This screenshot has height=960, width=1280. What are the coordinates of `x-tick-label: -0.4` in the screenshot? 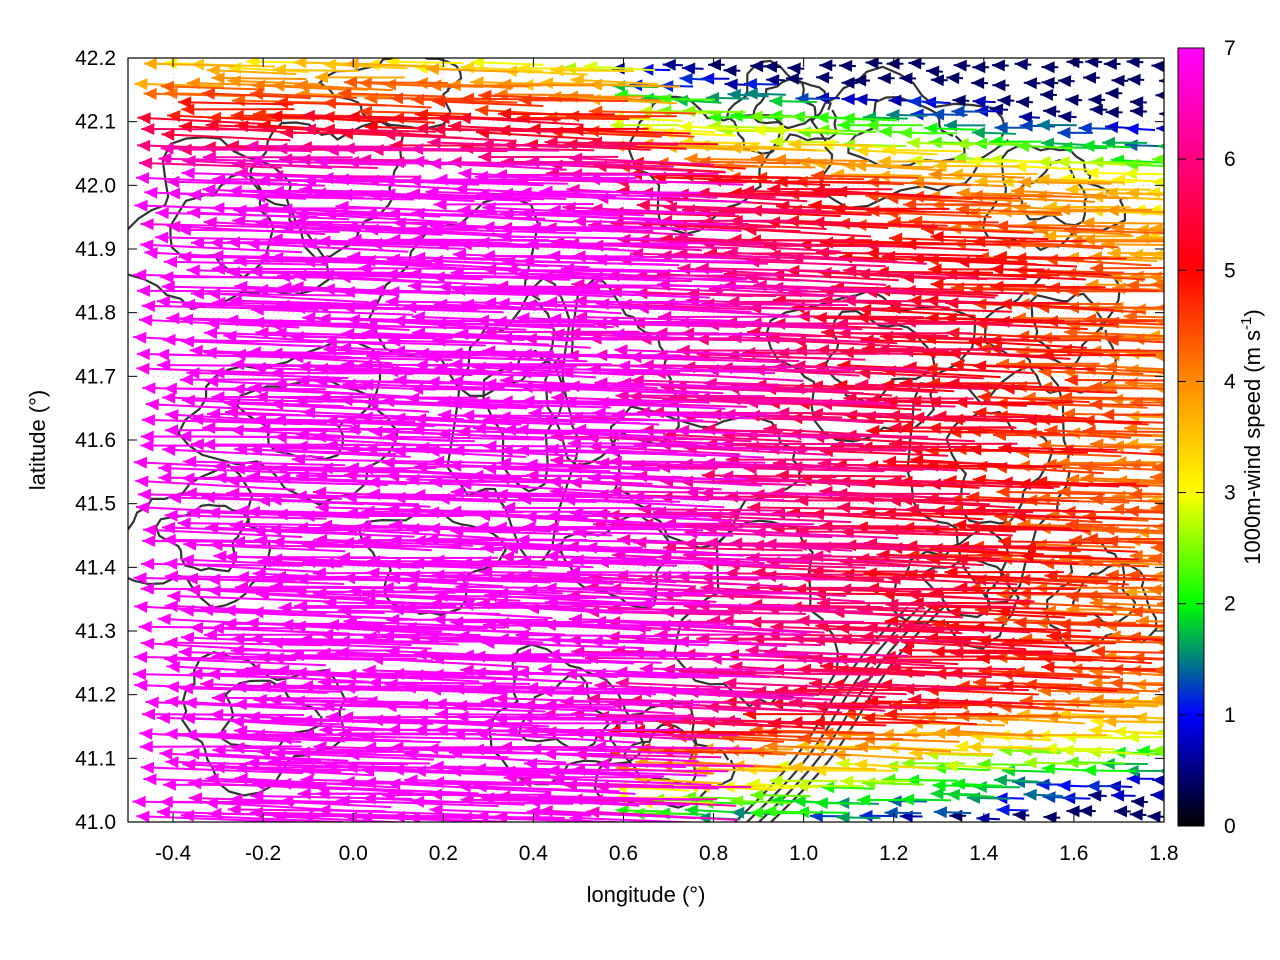 It's located at (173, 853).